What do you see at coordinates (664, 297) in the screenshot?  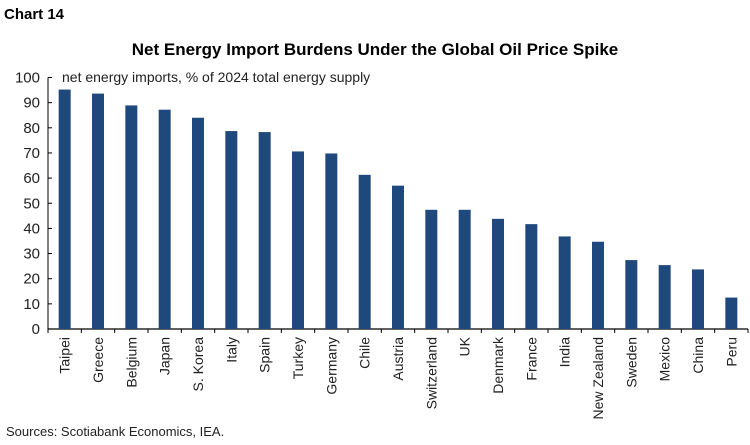 I see `bar-mexico` at bounding box center [664, 297].